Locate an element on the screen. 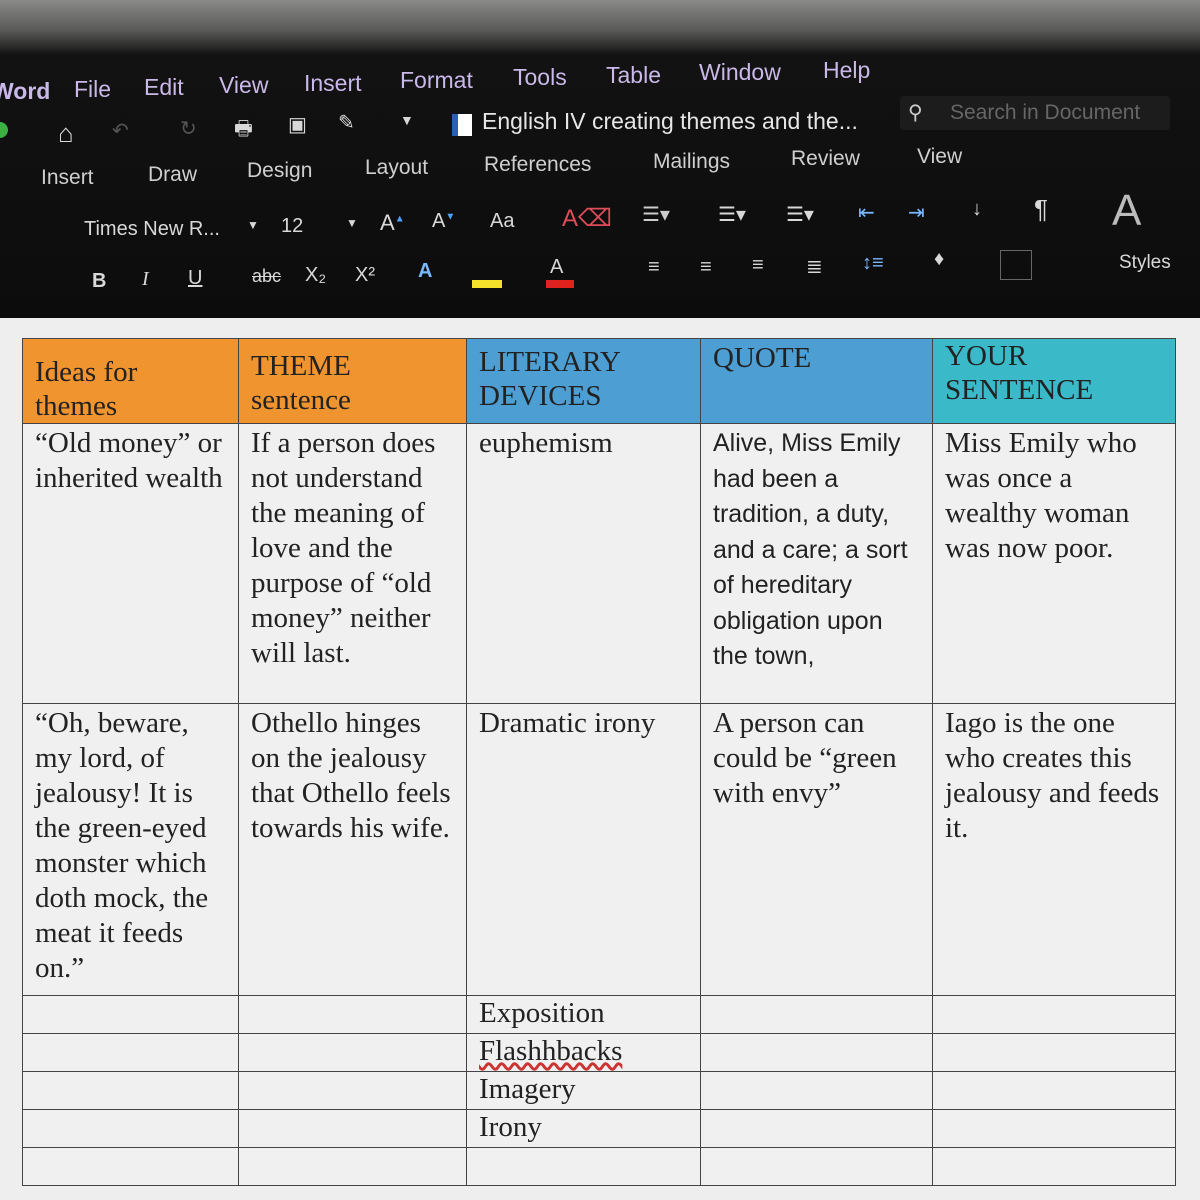 This screenshot has height=1200, width=1200. grow-font-icon: A▲ is located at coordinates (392, 222).